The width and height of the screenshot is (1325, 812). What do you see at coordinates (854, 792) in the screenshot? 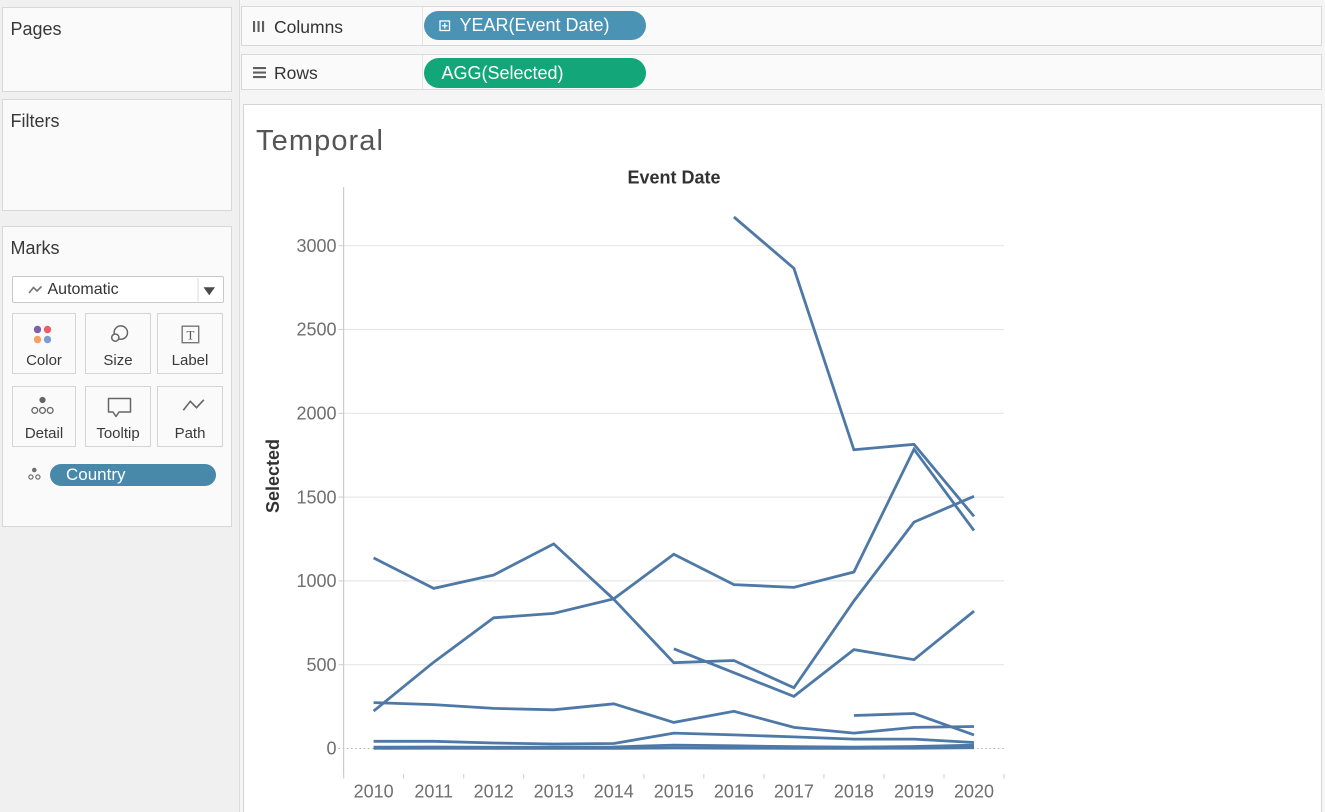
I see `svg-text: 2018` at bounding box center [854, 792].